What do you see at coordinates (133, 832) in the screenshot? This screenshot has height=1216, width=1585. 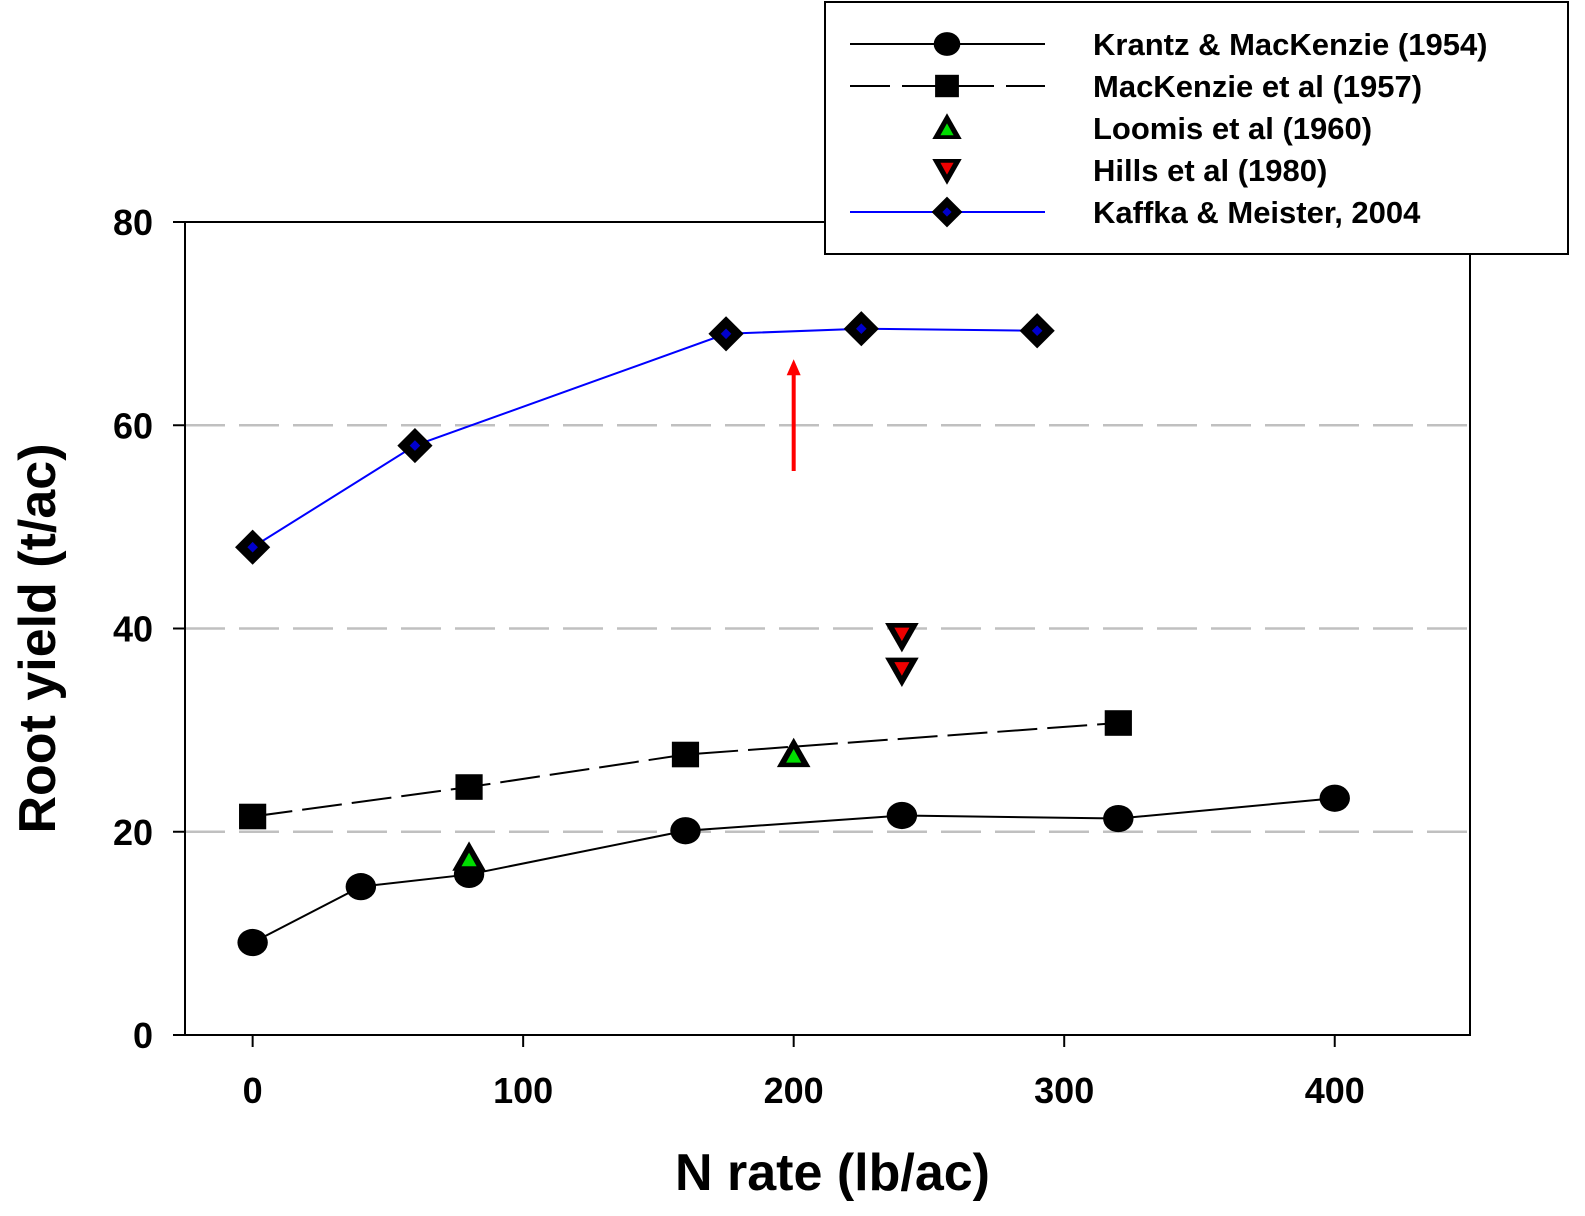 I see `y-tick-label-20: 20` at bounding box center [133, 832].